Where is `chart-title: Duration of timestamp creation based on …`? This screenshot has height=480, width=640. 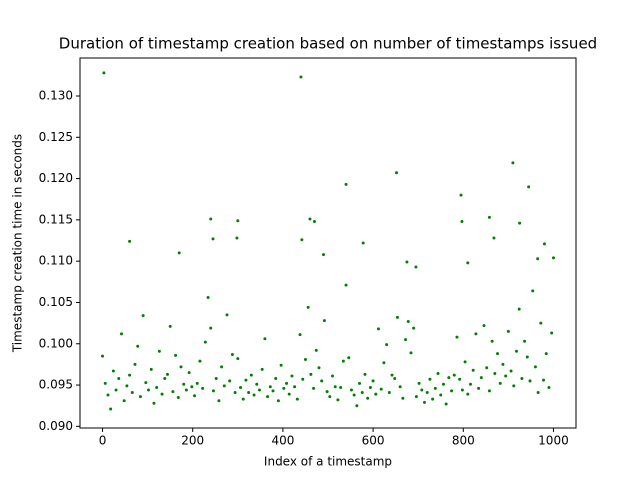
chart-title: Duration of timestamp creation based on … is located at coordinates (328, 44).